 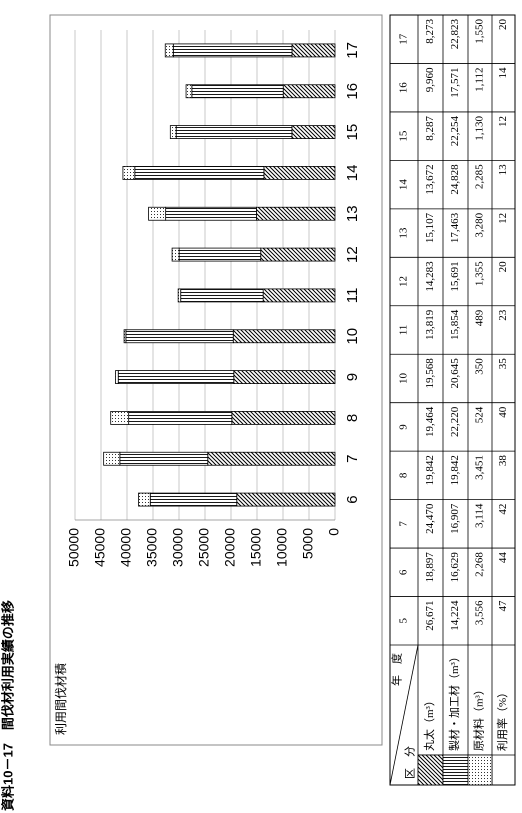 What do you see at coordinates (455, 227) in the screenshot?
I see `table-cell: 17,463` at bounding box center [455, 227].